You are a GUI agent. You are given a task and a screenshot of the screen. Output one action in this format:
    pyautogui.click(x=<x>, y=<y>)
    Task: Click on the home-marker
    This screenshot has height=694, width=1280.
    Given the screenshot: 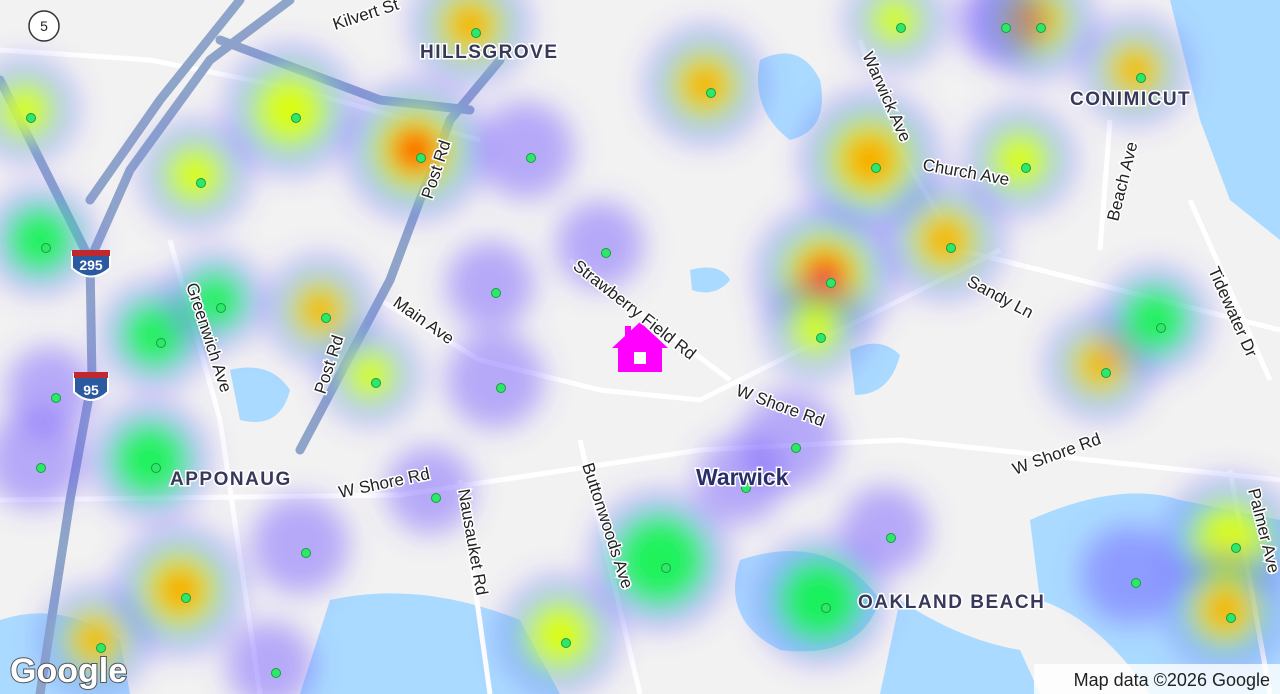 What is the action you would take?
    pyautogui.click(x=640, y=347)
    